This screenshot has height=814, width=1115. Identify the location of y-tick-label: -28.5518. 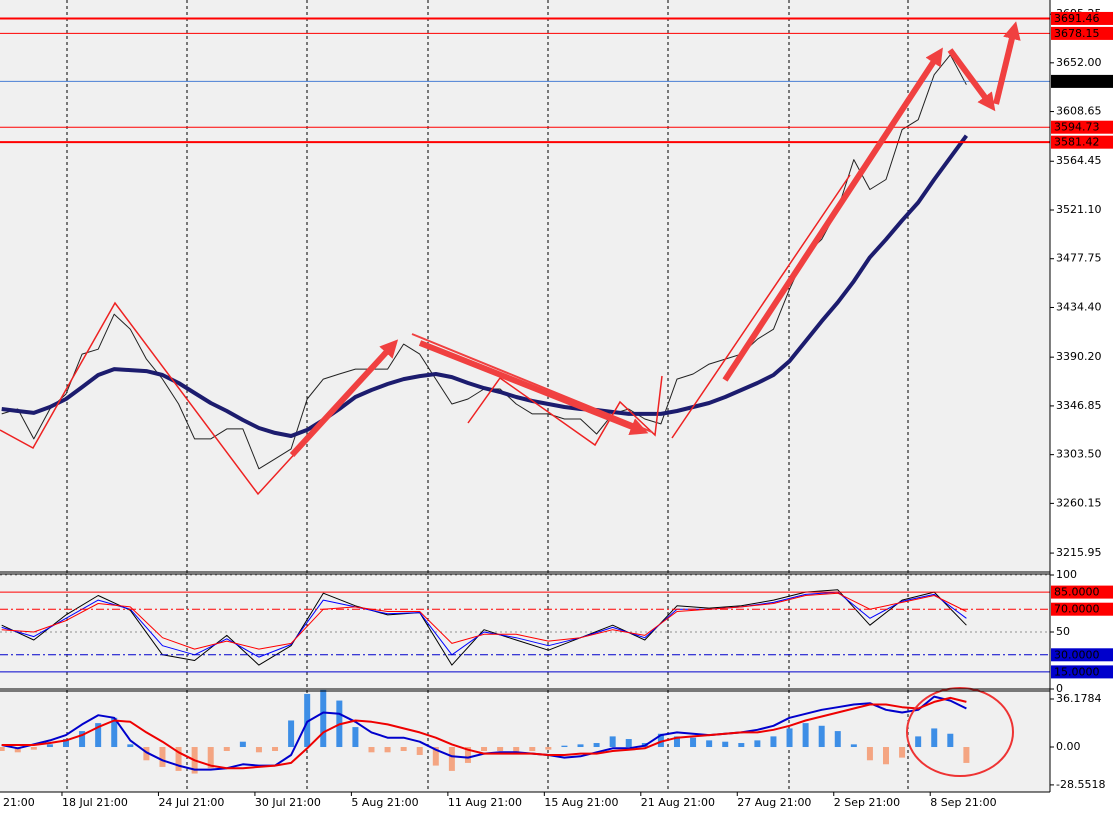
(1080, 784).